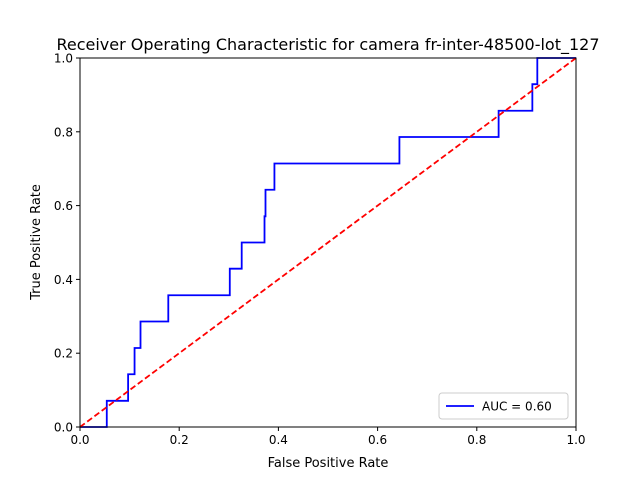  What do you see at coordinates (517, 407) in the screenshot?
I see `legend-label: AUC = 0.60` at bounding box center [517, 407].